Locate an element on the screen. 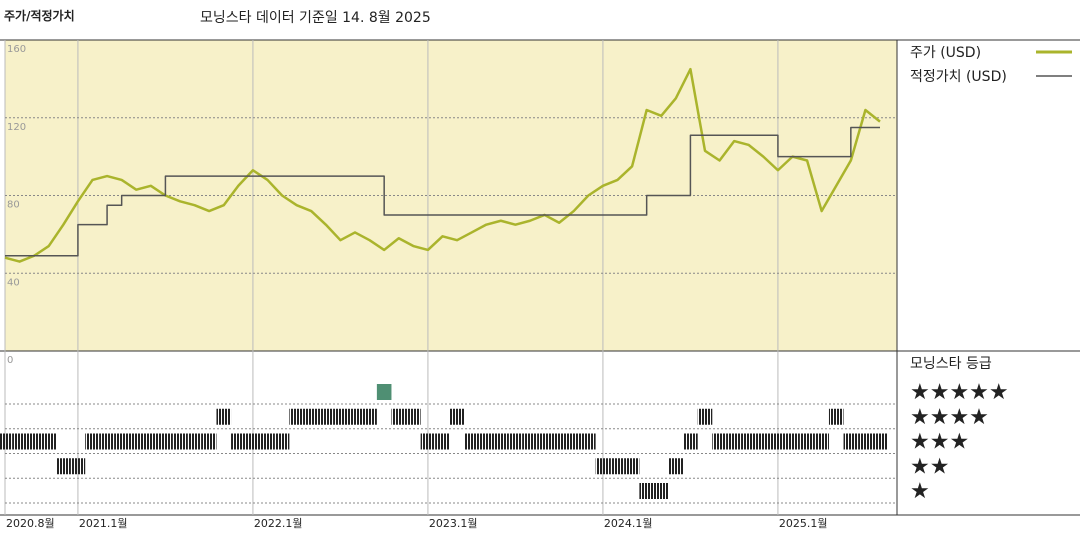 This screenshot has width=1080, height=544. x-tick-label: 2024.1월 is located at coordinates (628, 523).